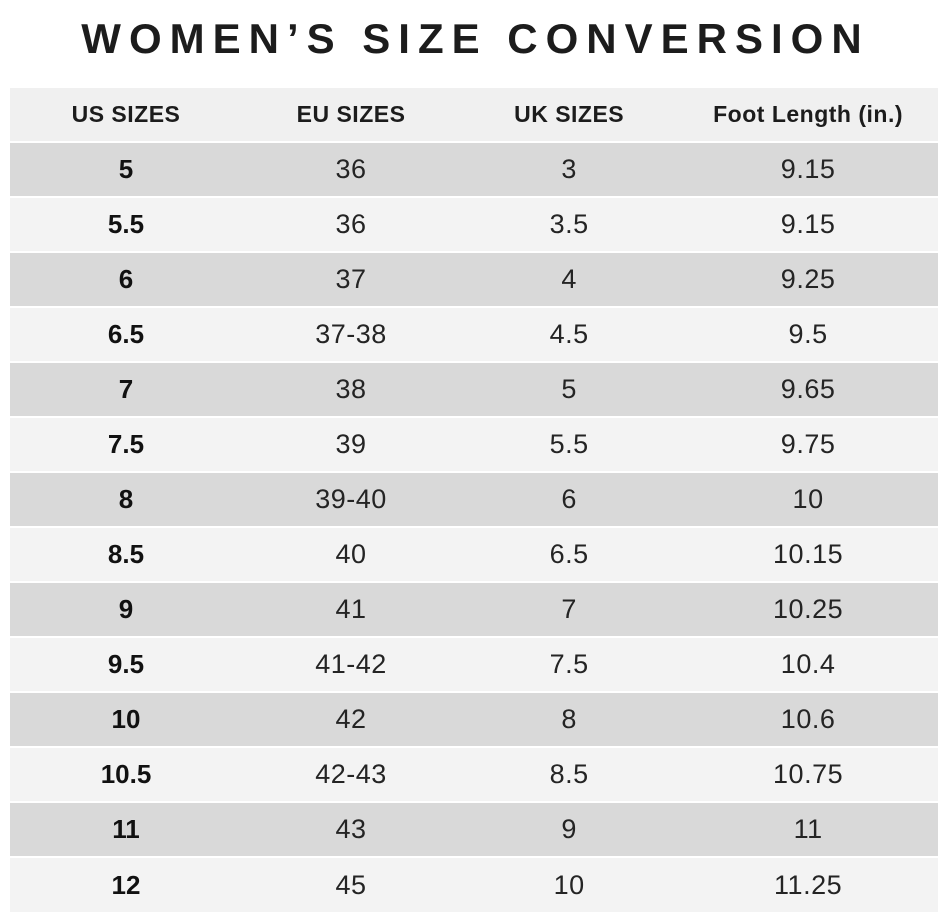  What do you see at coordinates (808, 774) in the screenshot?
I see `foot-length-cell: 10.75` at bounding box center [808, 774].